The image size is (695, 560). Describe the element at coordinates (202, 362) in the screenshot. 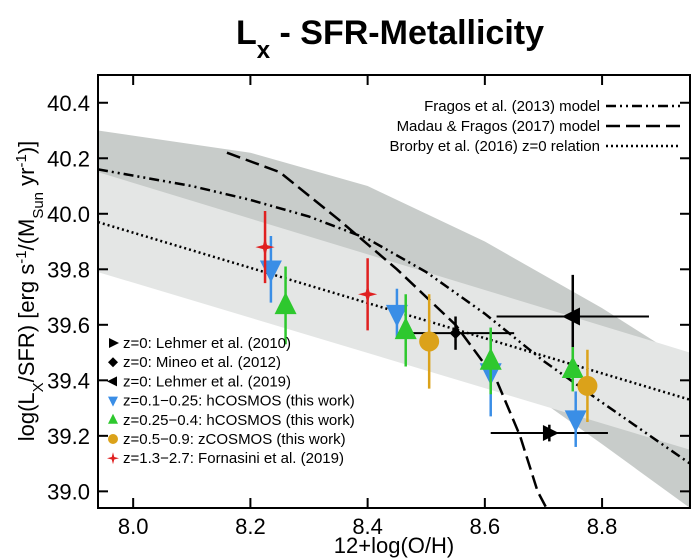

I see `legend-label: z=0: Mineo et al. (2012)` at that location.